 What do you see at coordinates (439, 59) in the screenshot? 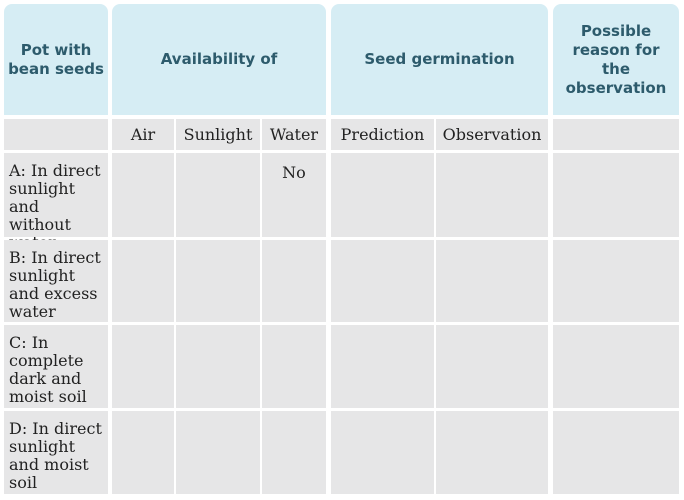
I see `column-header: Seed germination` at bounding box center [439, 59].